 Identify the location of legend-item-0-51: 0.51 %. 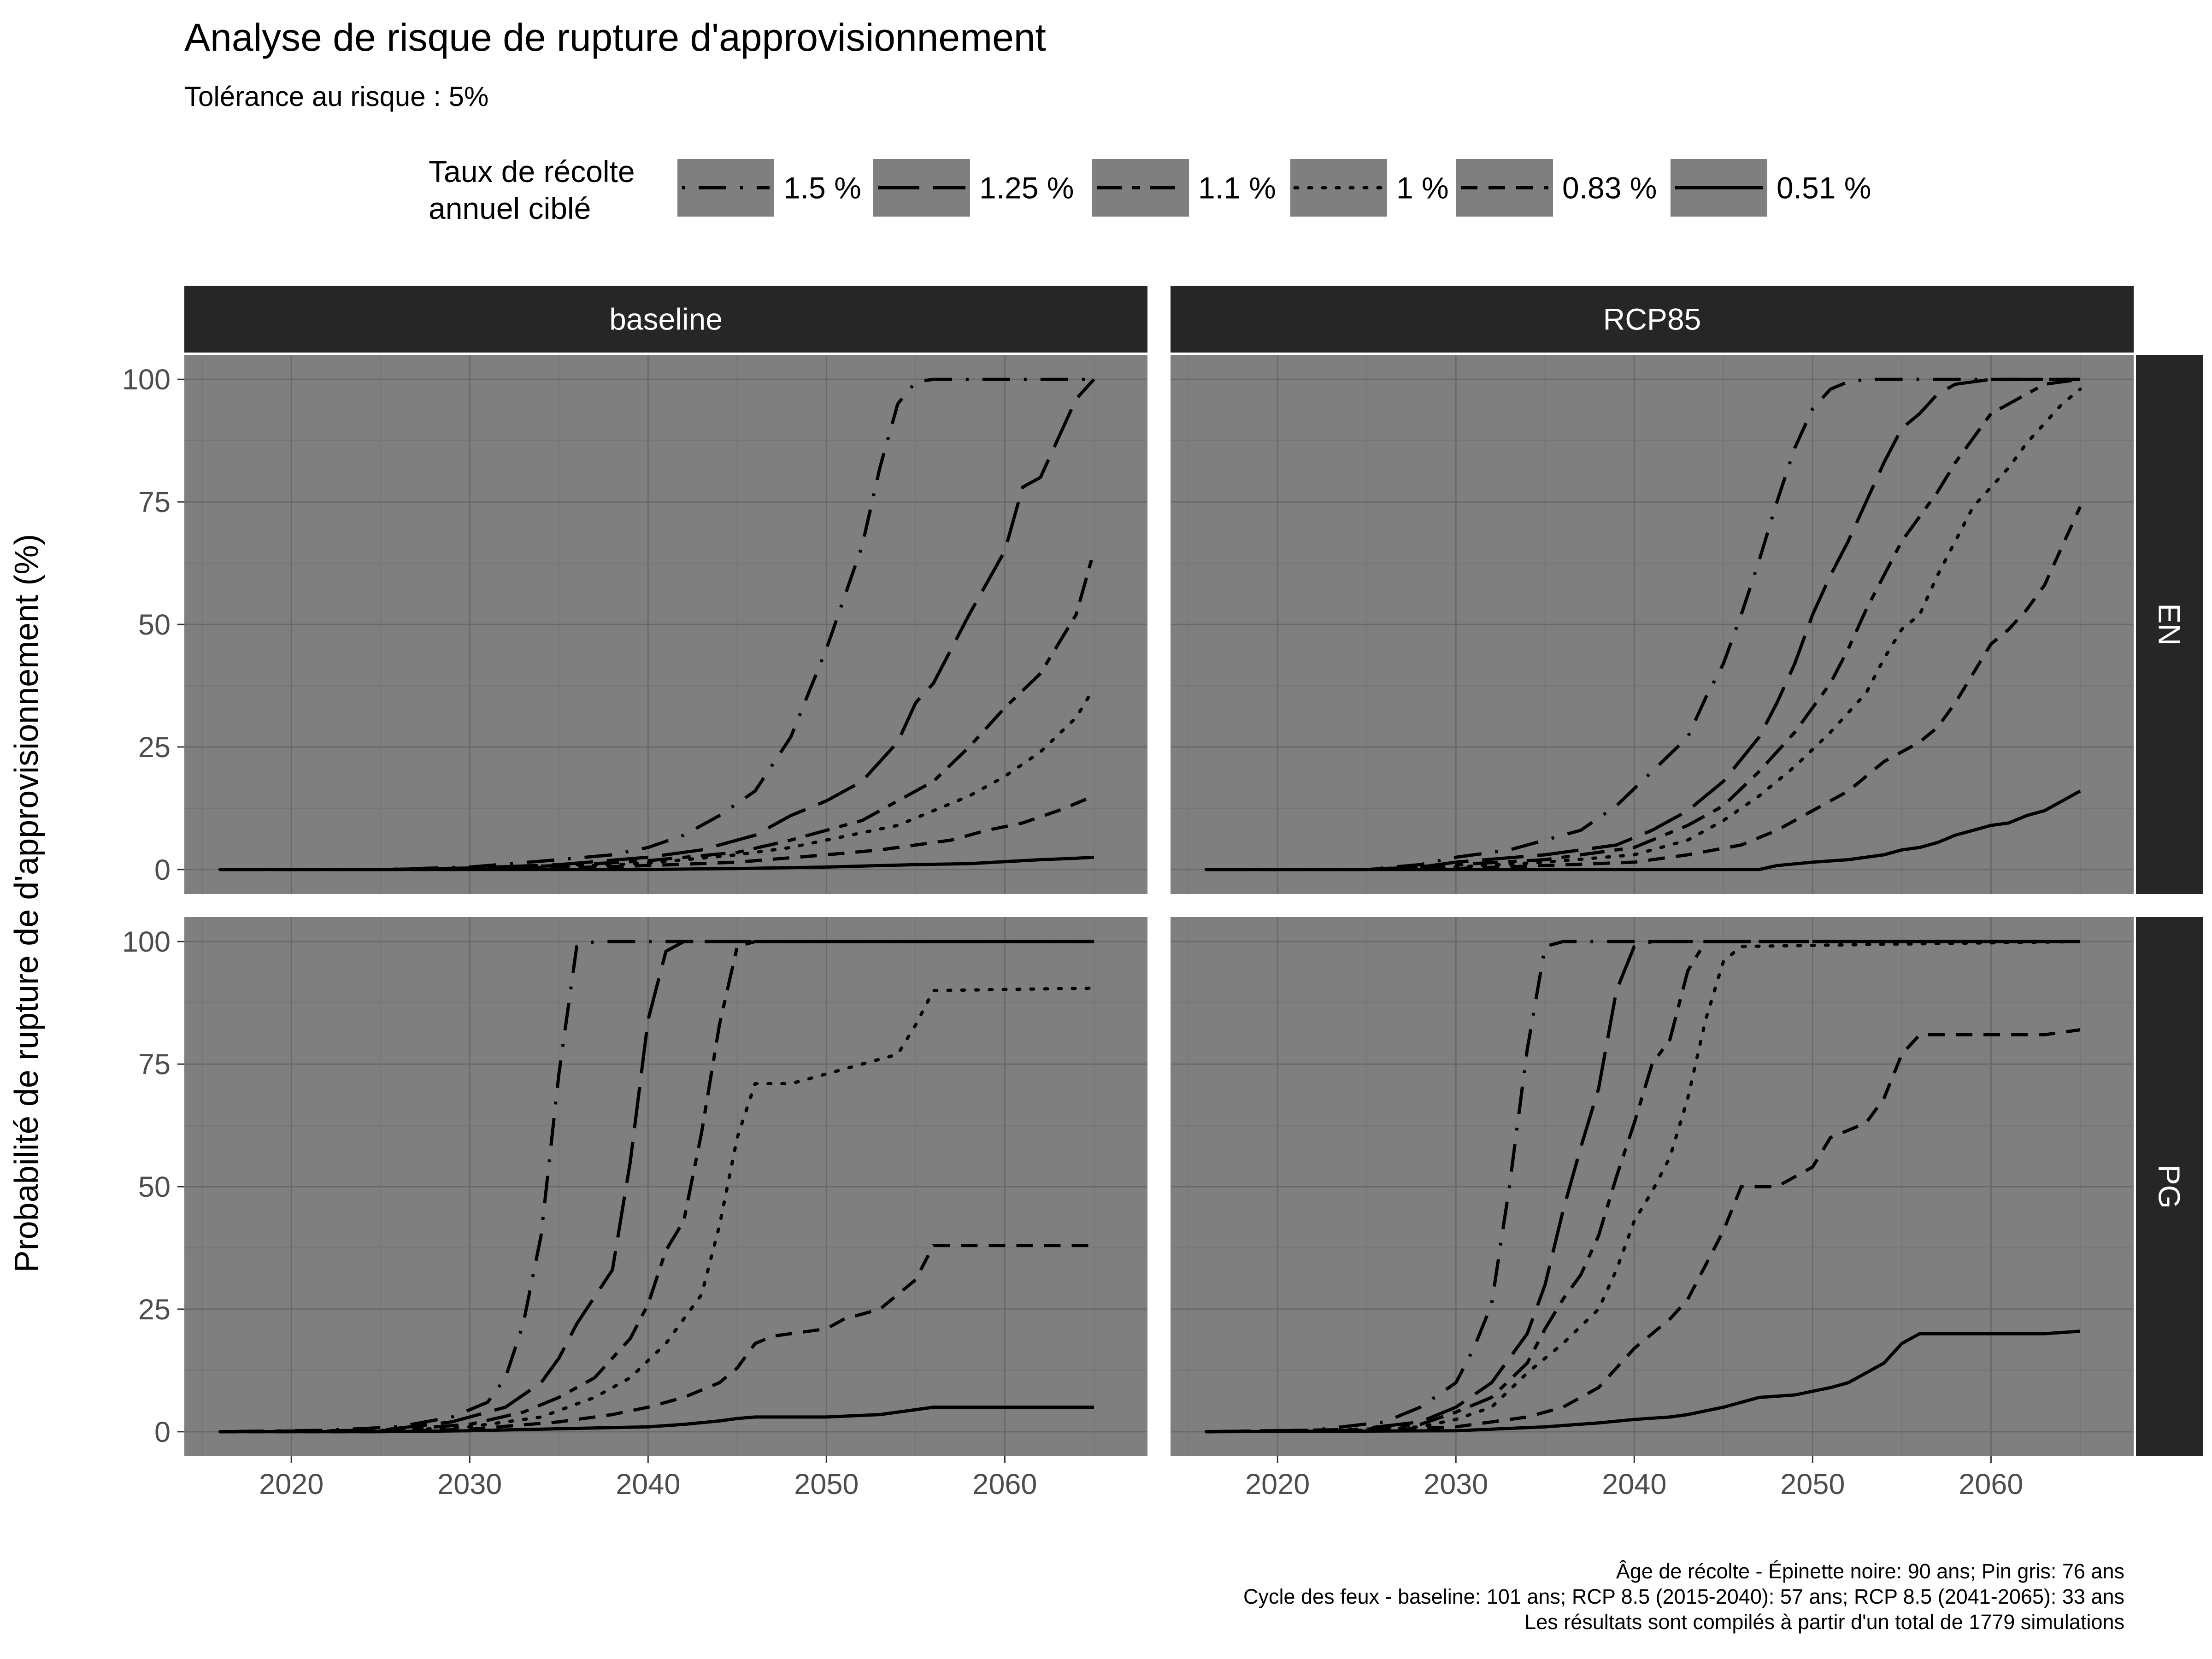
(1771, 188).